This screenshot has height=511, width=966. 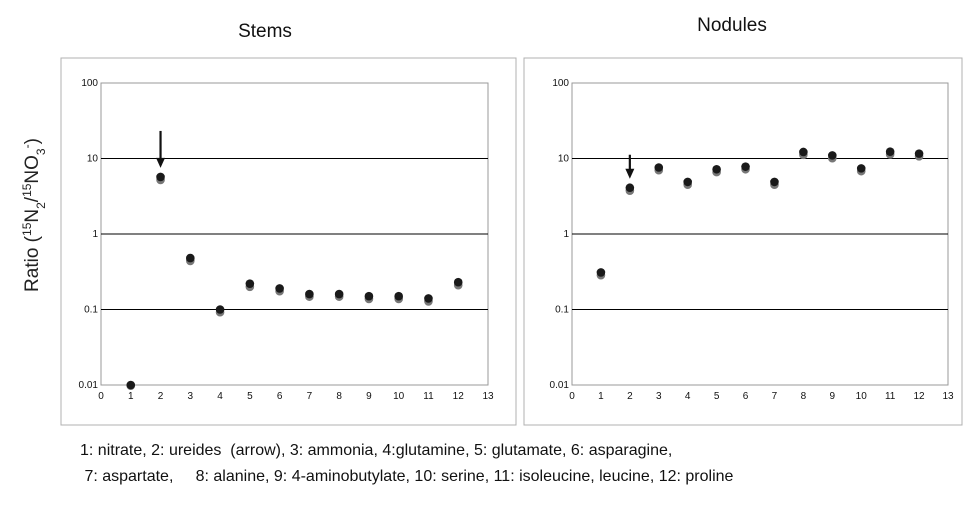 I want to click on stems-x-tick-2: 2, so click(x=161, y=396).